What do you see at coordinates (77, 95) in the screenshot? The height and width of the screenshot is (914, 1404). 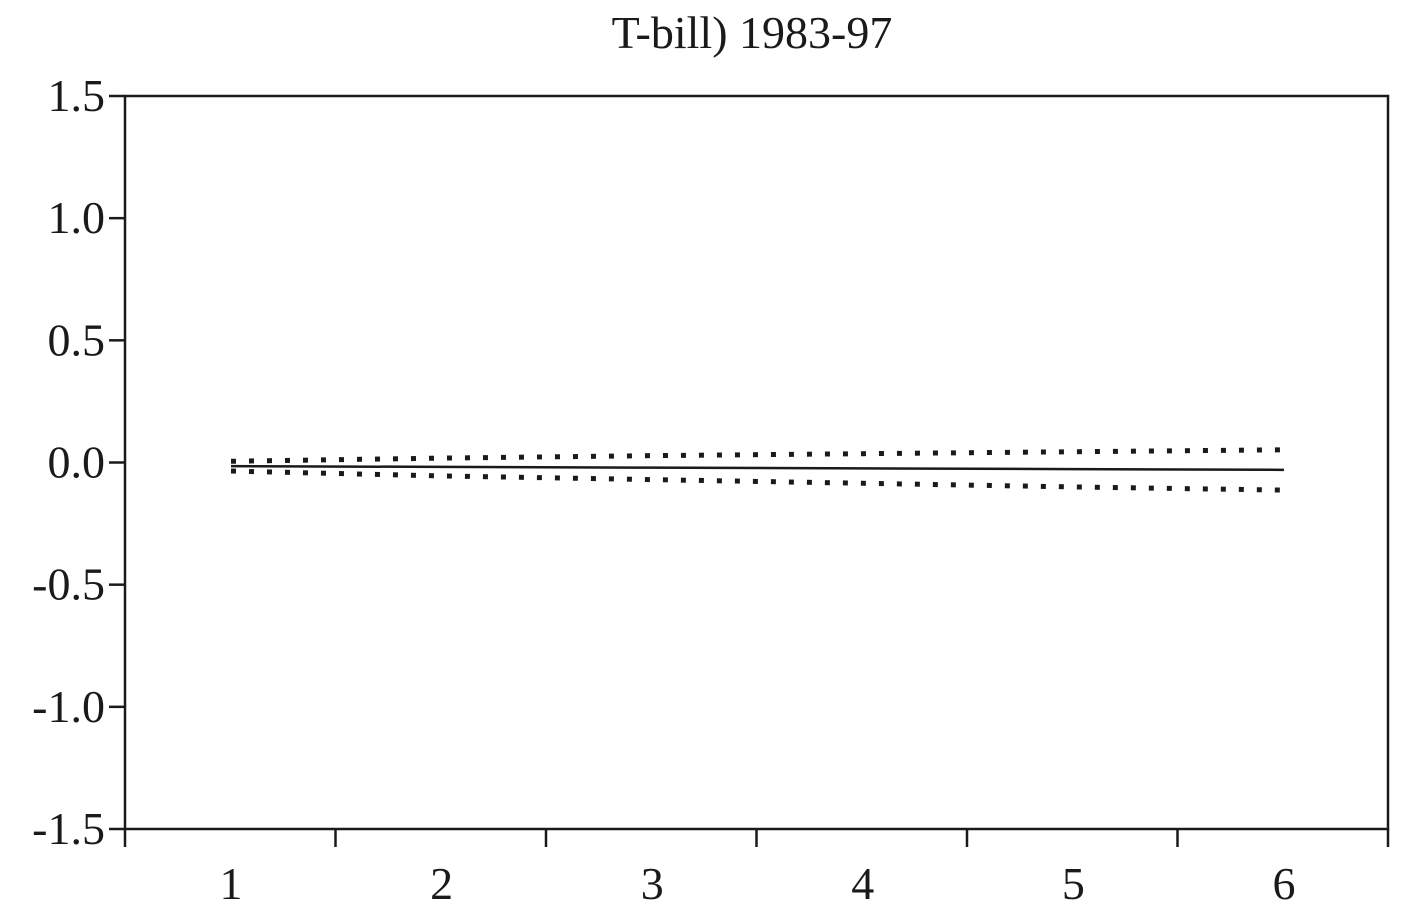 I see `y-tick-label: 1.5` at bounding box center [77, 95].